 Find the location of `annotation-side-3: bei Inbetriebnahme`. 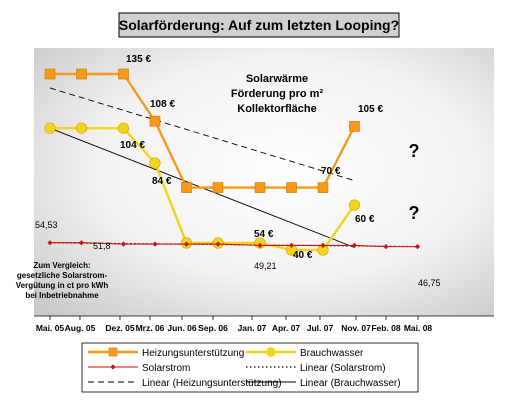

annotation-side-3: bei Inbetriebnahme is located at coordinates (62, 295).